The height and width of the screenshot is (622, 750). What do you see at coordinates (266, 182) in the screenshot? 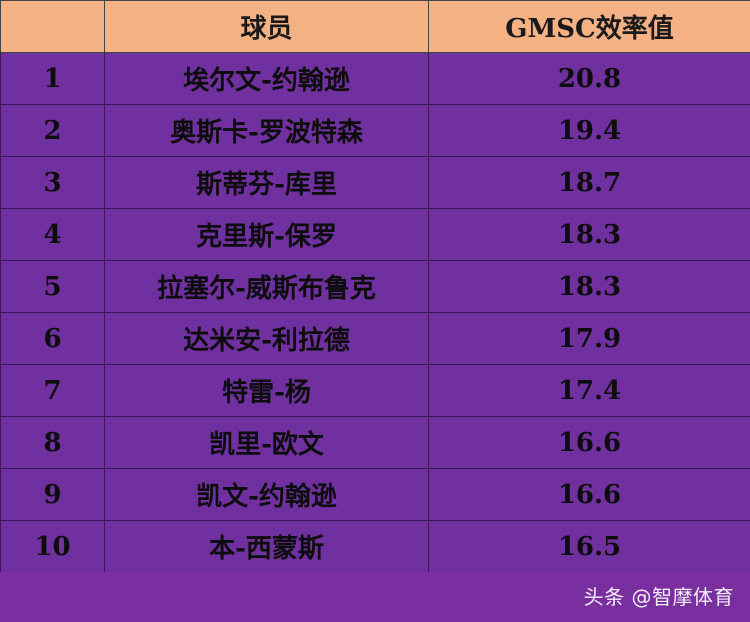
I see `player-cell: 斯蒂芬-库里` at bounding box center [266, 182].